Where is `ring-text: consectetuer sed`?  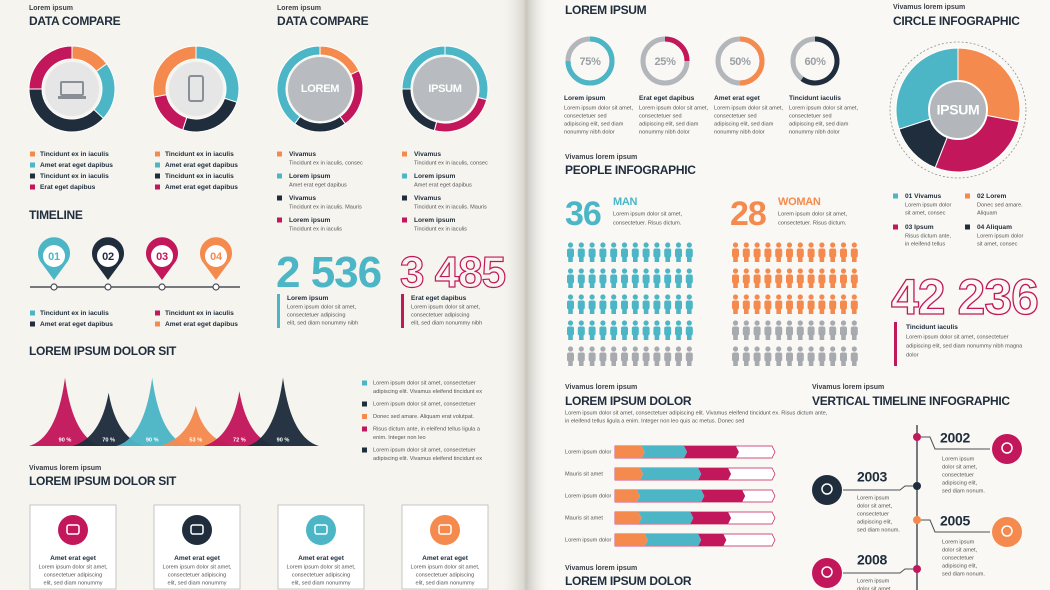 ring-text: consectetuer sed is located at coordinates (585, 116).